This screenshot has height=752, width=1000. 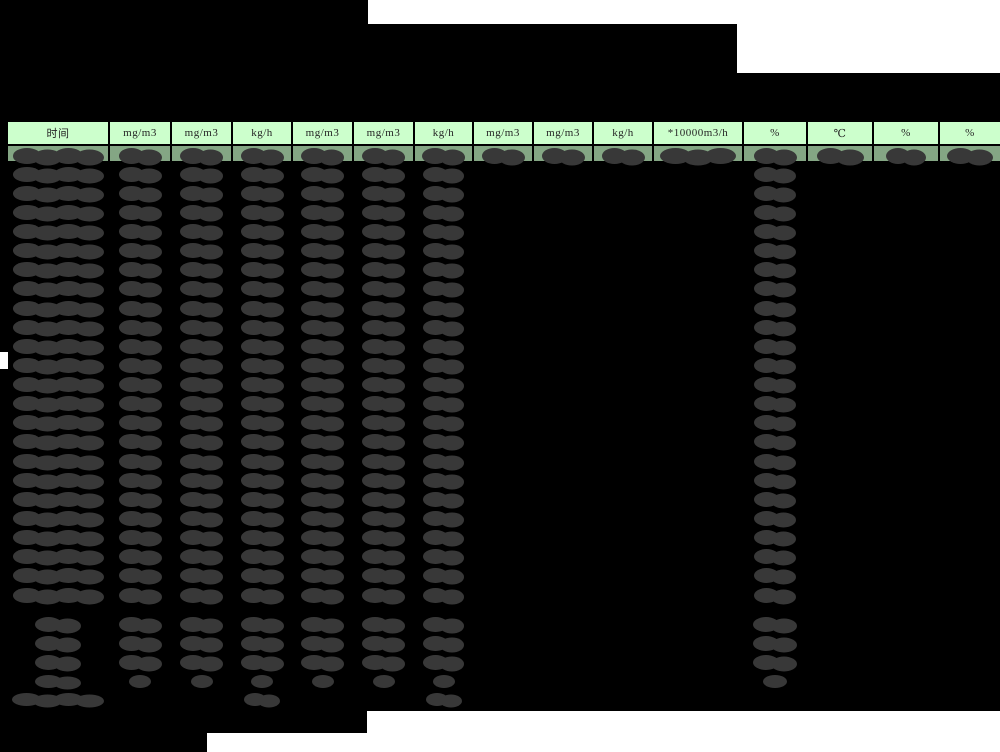 What do you see at coordinates (58, 133) in the screenshot?
I see `header-cell-time: 时间` at bounding box center [58, 133].